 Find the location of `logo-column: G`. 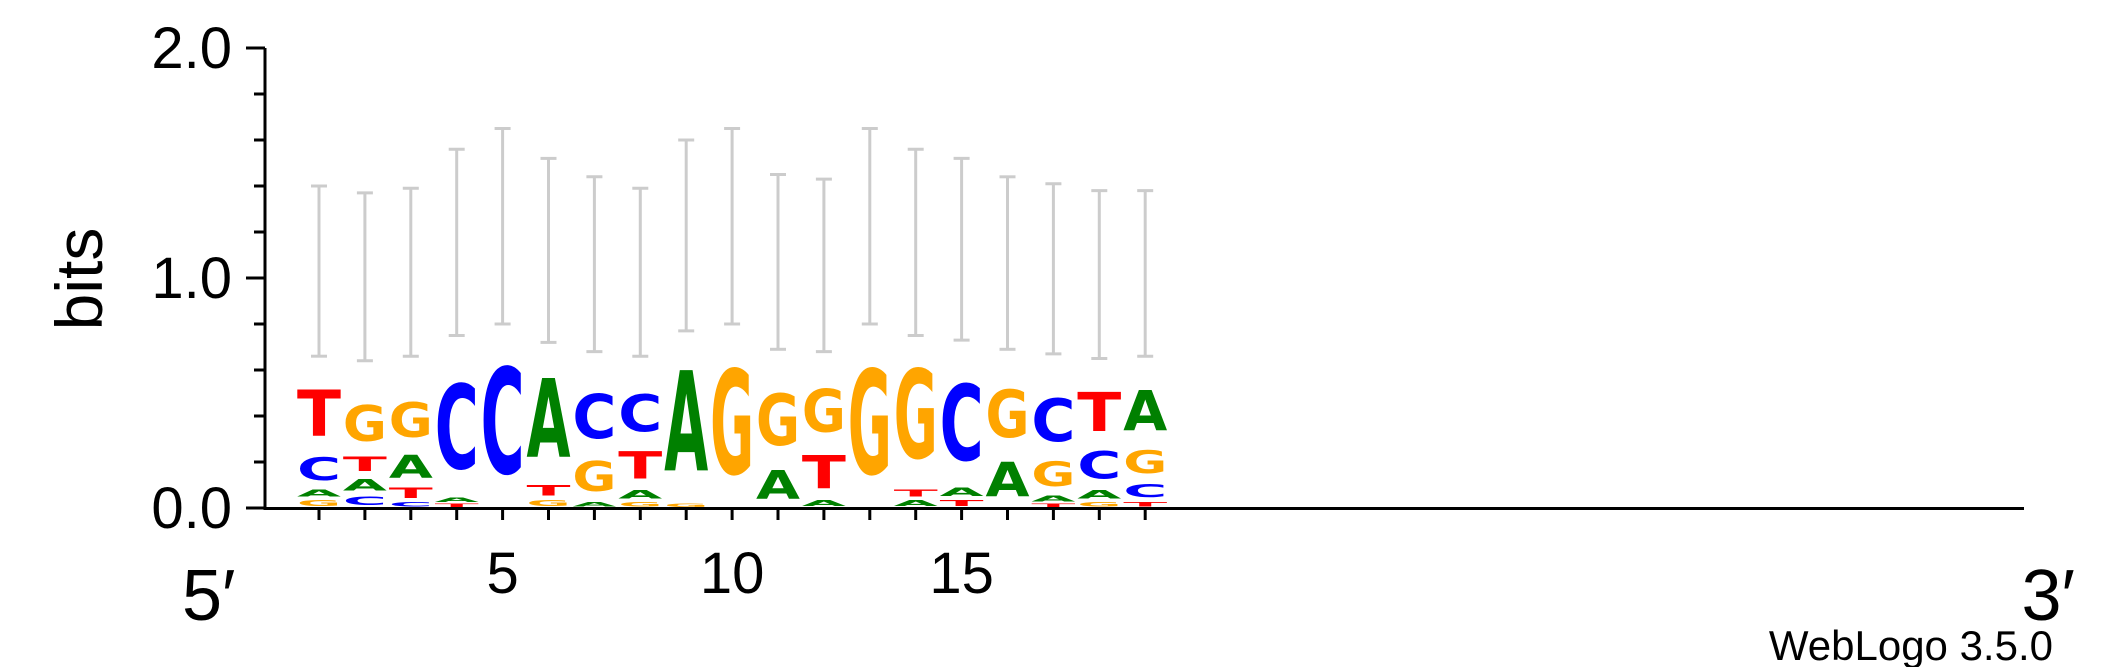

logo-column: G is located at coordinates (870, 424).